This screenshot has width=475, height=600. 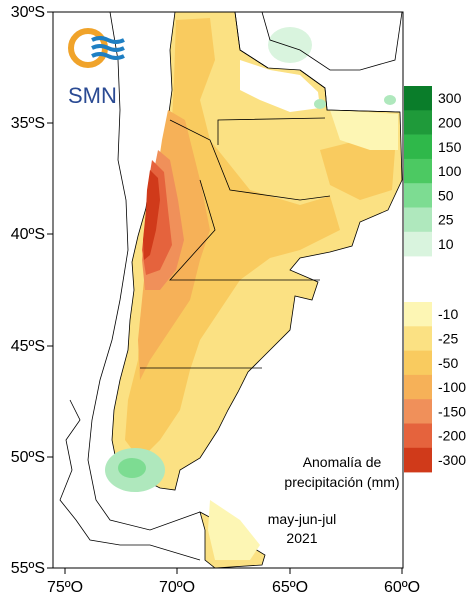 I want to click on zone-surplus-coast, so click(x=290, y=45).